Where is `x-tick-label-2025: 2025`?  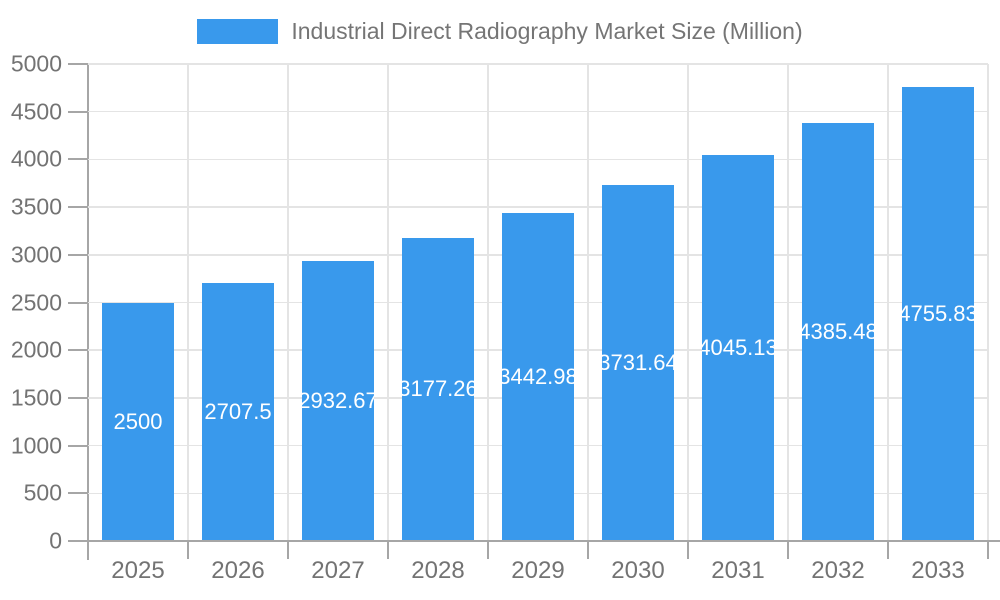 x-tick-label-2025: 2025 is located at coordinates (138, 570).